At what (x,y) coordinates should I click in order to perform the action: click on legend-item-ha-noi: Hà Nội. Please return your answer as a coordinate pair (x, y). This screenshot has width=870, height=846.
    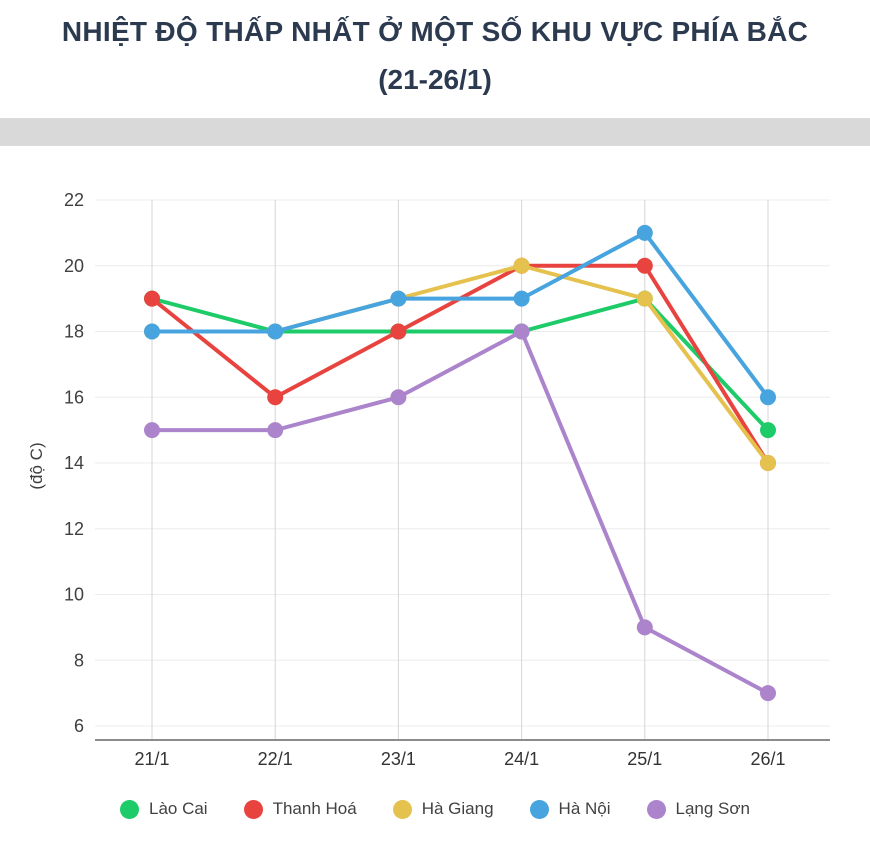
    Looking at the image, I should click on (570, 809).